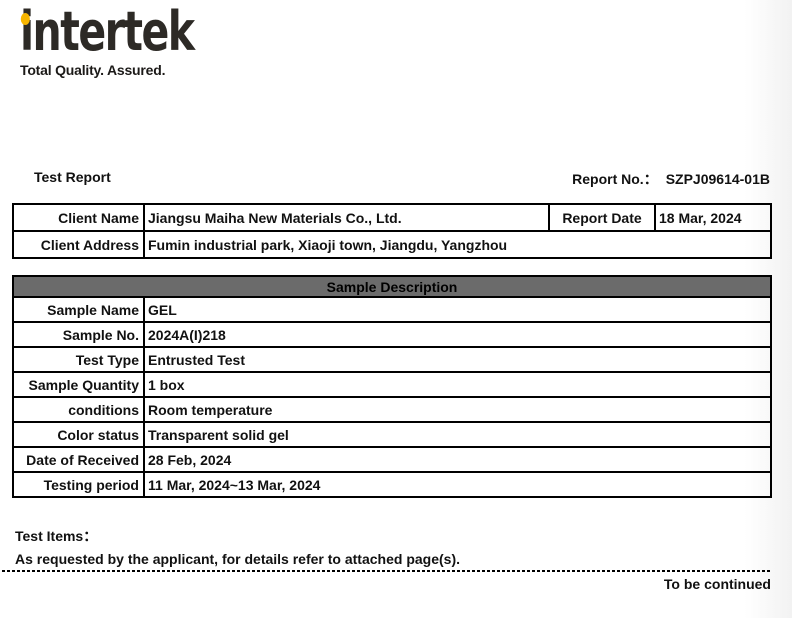  Describe the element at coordinates (457, 459) in the screenshot. I see `date-received-value: 28 Feb, 2024` at that location.